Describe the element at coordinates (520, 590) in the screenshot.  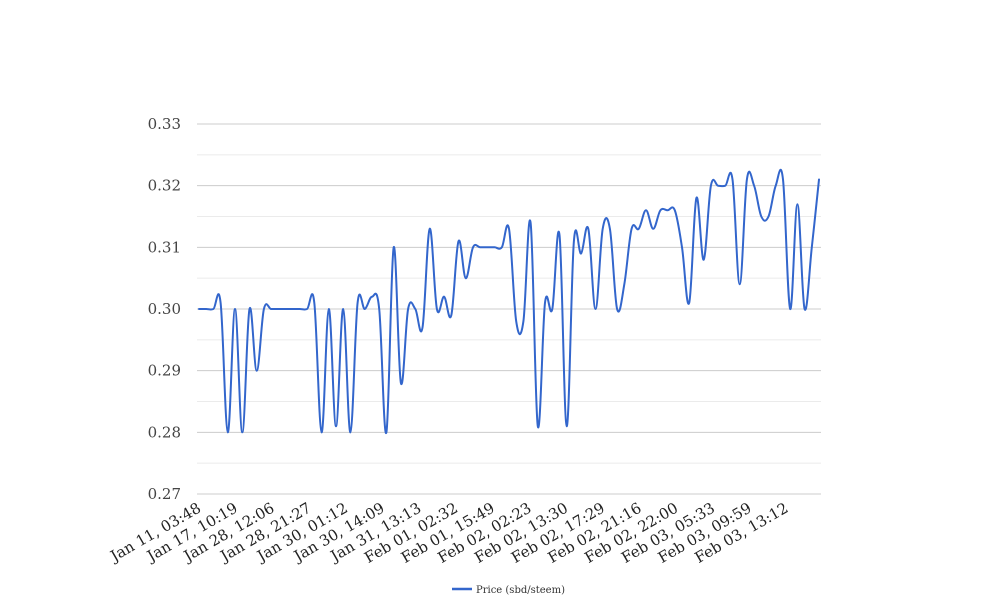
I see `legend-label-price: Price (sbd/steem)` at that location.